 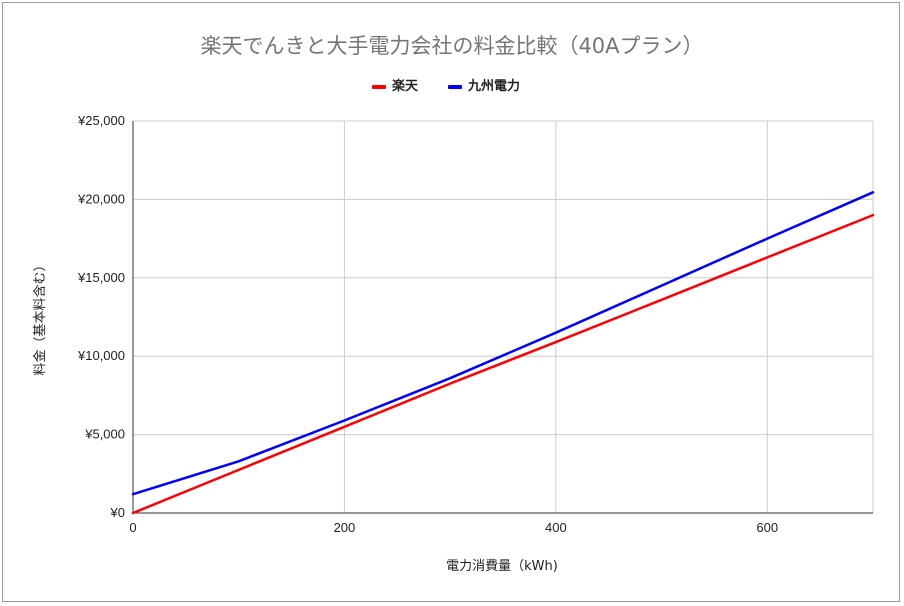 I want to click on y-tick-label: ¥10,000, so click(x=101, y=355).